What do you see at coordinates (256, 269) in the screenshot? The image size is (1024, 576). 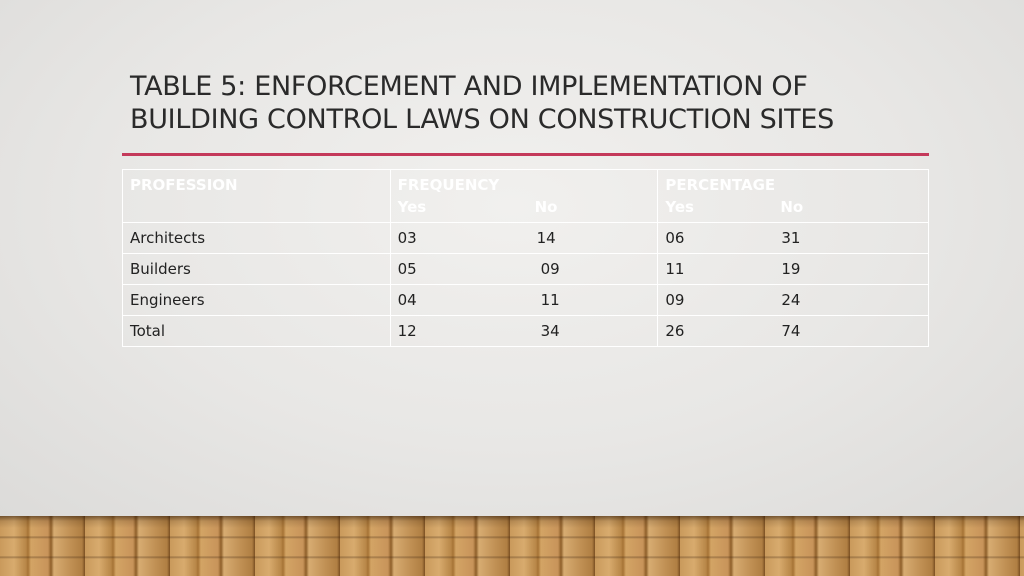 I see `cell-profession: Builders` at bounding box center [256, 269].